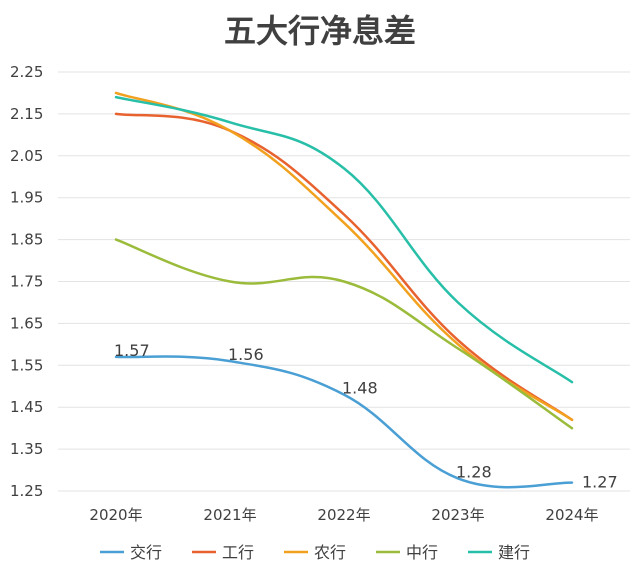  What do you see at coordinates (146, 552) in the screenshot?
I see `legend-label: 交行` at bounding box center [146, 552].